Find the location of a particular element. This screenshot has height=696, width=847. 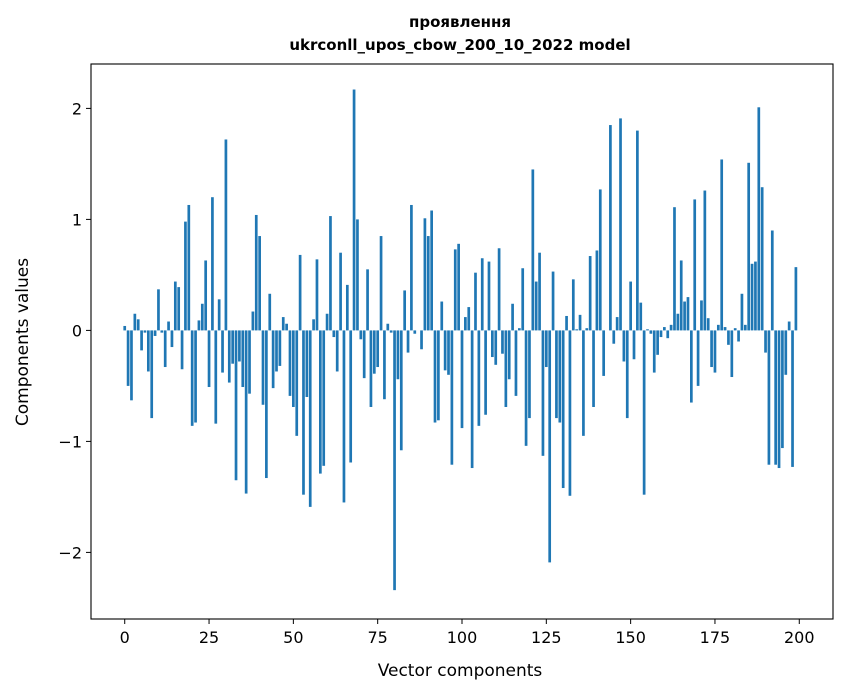

y-tick-label: 0 is located at coordinates (77, 330).